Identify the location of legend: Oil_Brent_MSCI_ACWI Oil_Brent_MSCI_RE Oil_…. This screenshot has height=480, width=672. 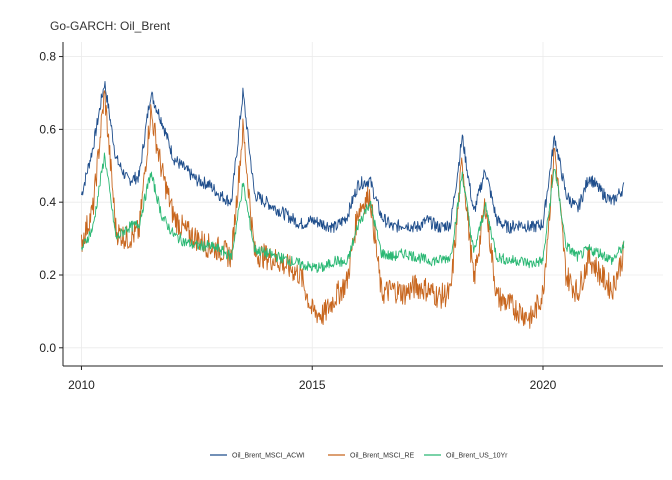
(359, 456).